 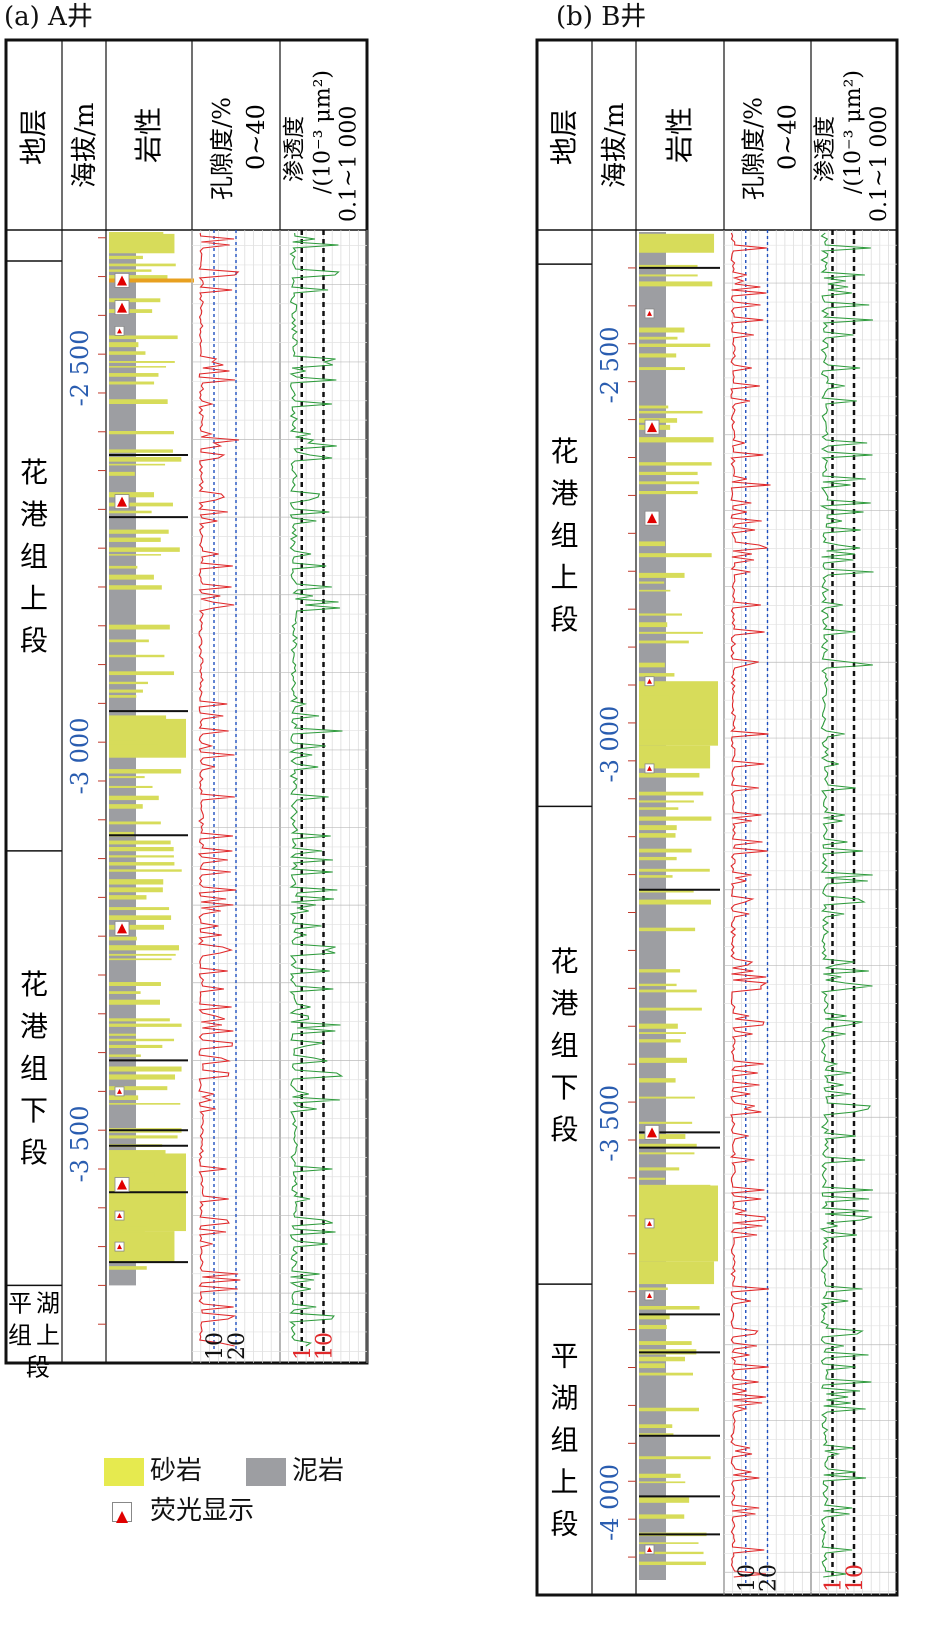 What do you see at coordinates (679, 135) in the screenshot?
I see `header-lithology: 岩性` at bounding box center [679, 135].